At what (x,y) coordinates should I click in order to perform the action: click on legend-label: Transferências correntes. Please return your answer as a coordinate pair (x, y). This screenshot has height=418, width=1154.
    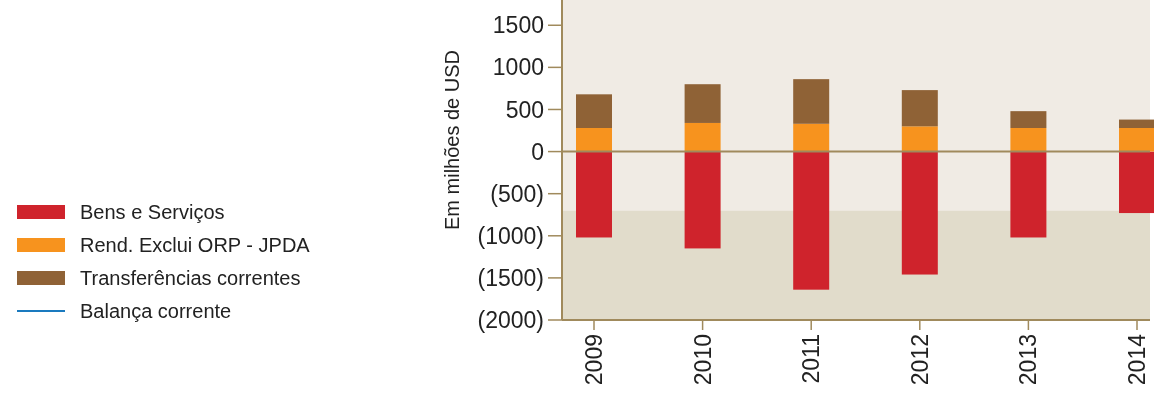
    Looking at the image, I should click on (190, 278).